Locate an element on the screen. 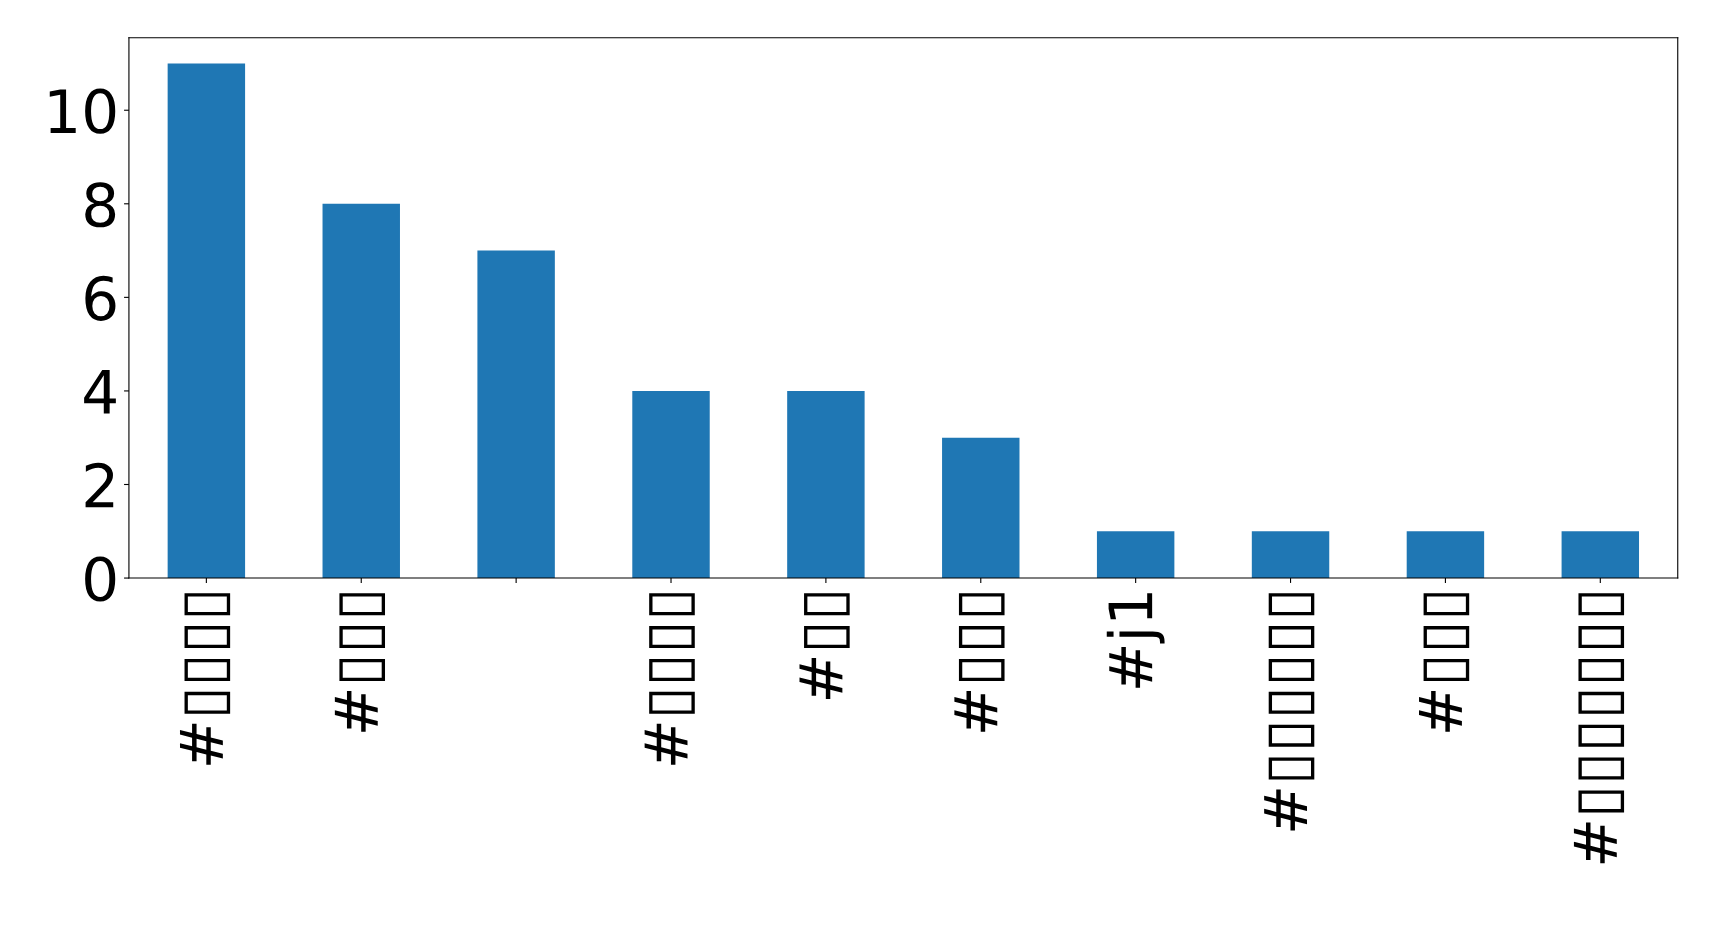 The width and height of the screenshot is (1719, 943). x-tick-label: #j1 is located at coordinates (1135, 640).